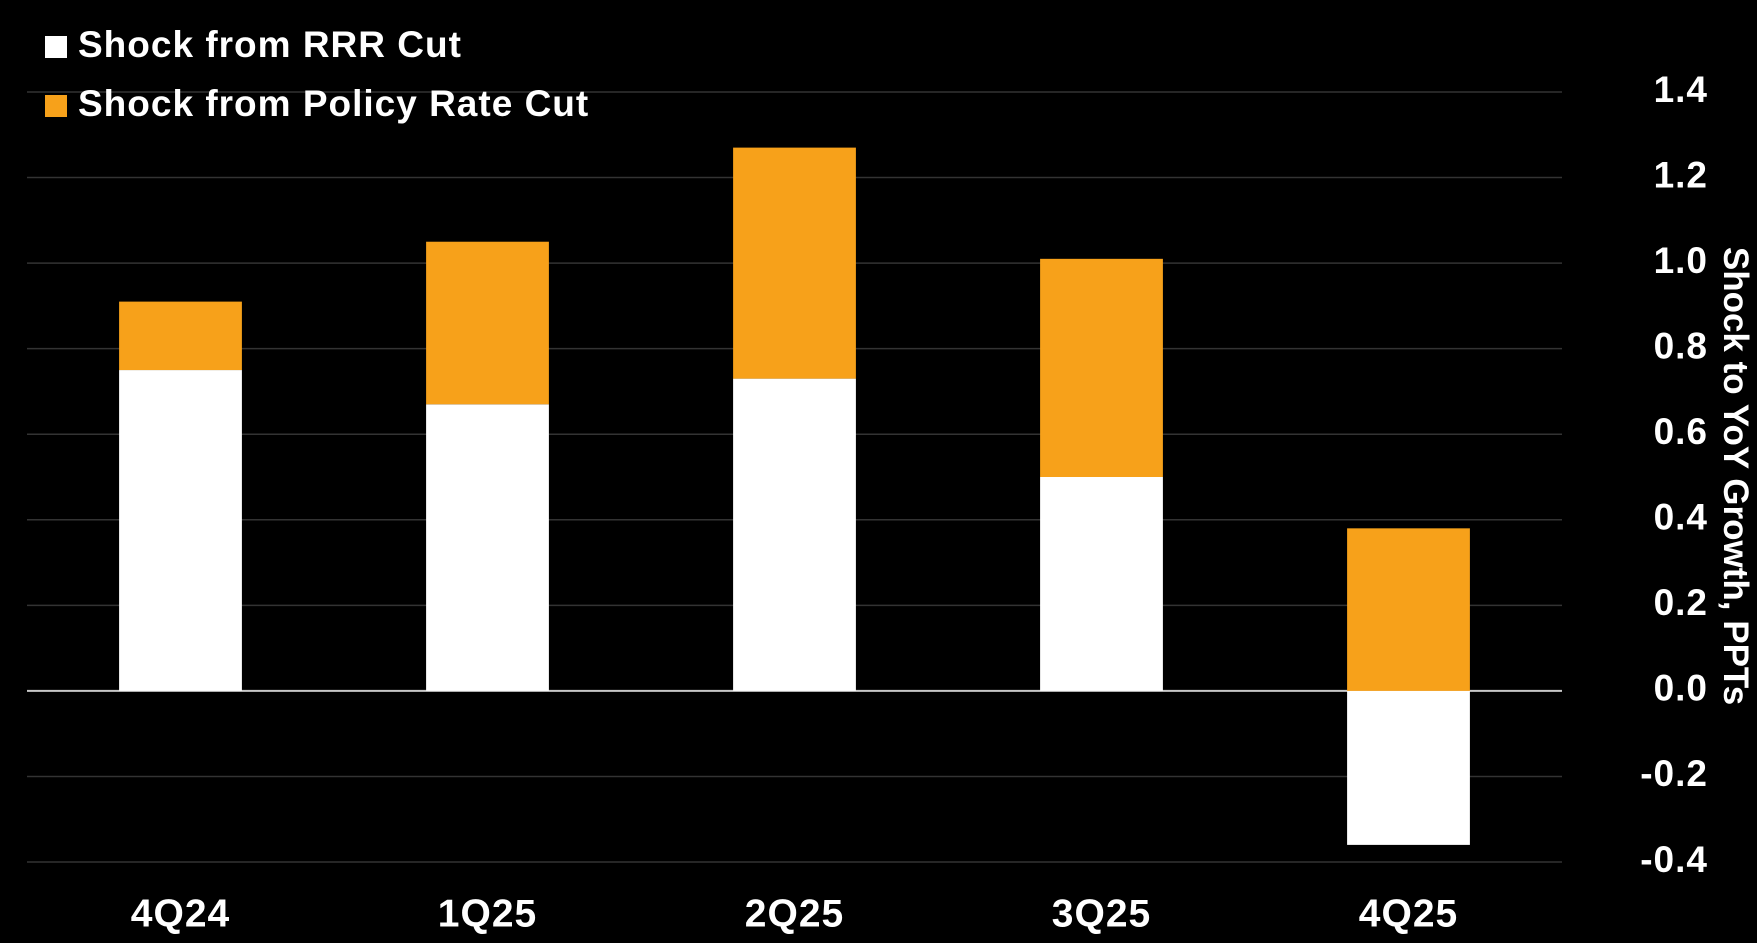  Describe the element at coordinates (333, 103) in the screenshot. I see `legend-label: Shock from Policy Rate Cut` at that location.